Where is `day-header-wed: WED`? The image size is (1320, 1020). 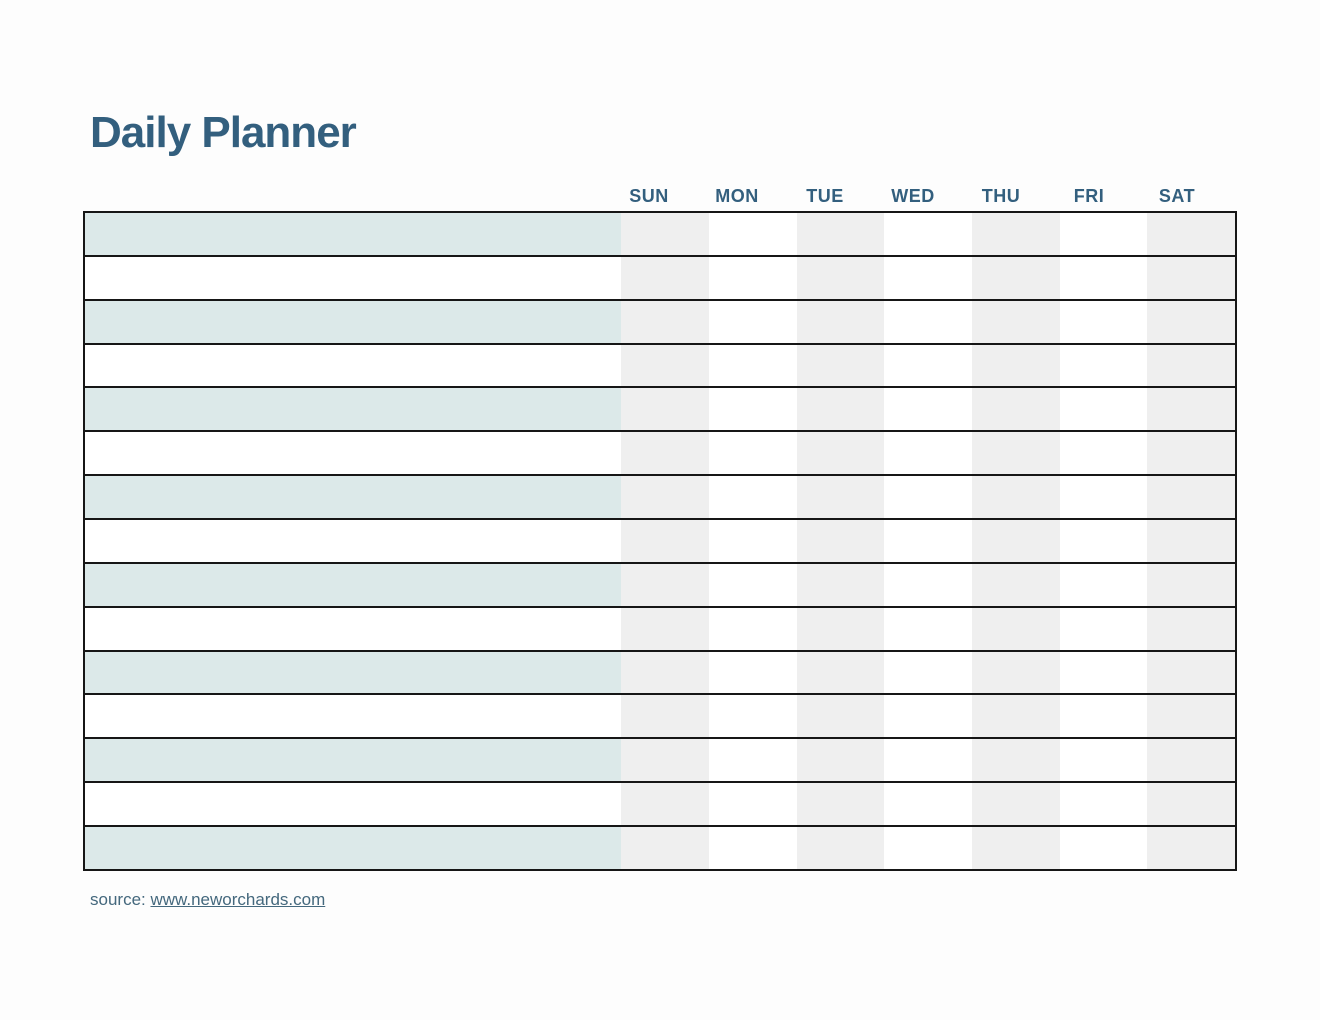
day-header-wed: WED is located at coordinates (929, 196).